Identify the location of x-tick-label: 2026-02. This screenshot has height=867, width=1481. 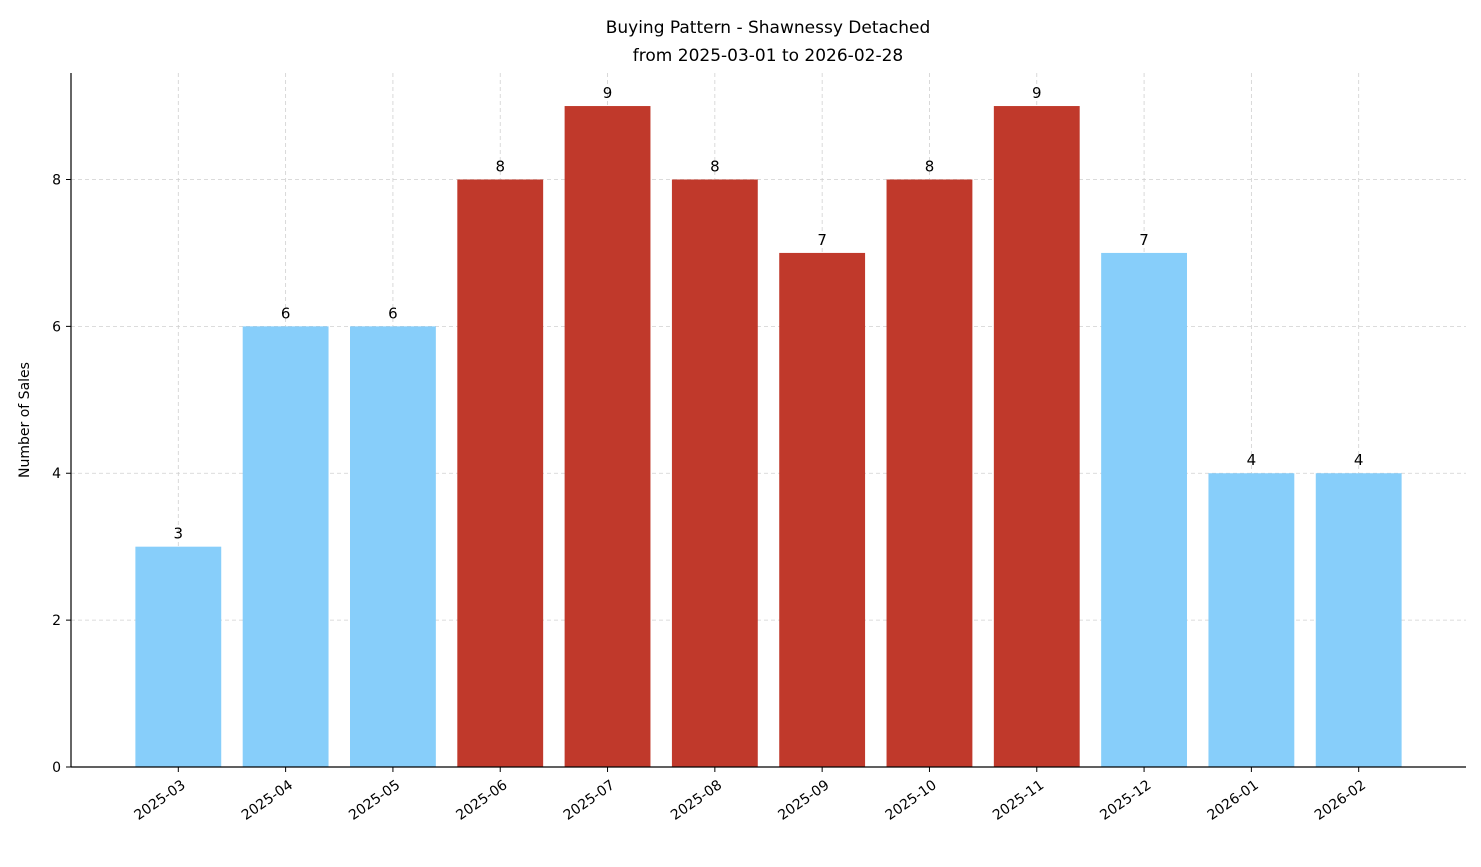
(1340, 800).